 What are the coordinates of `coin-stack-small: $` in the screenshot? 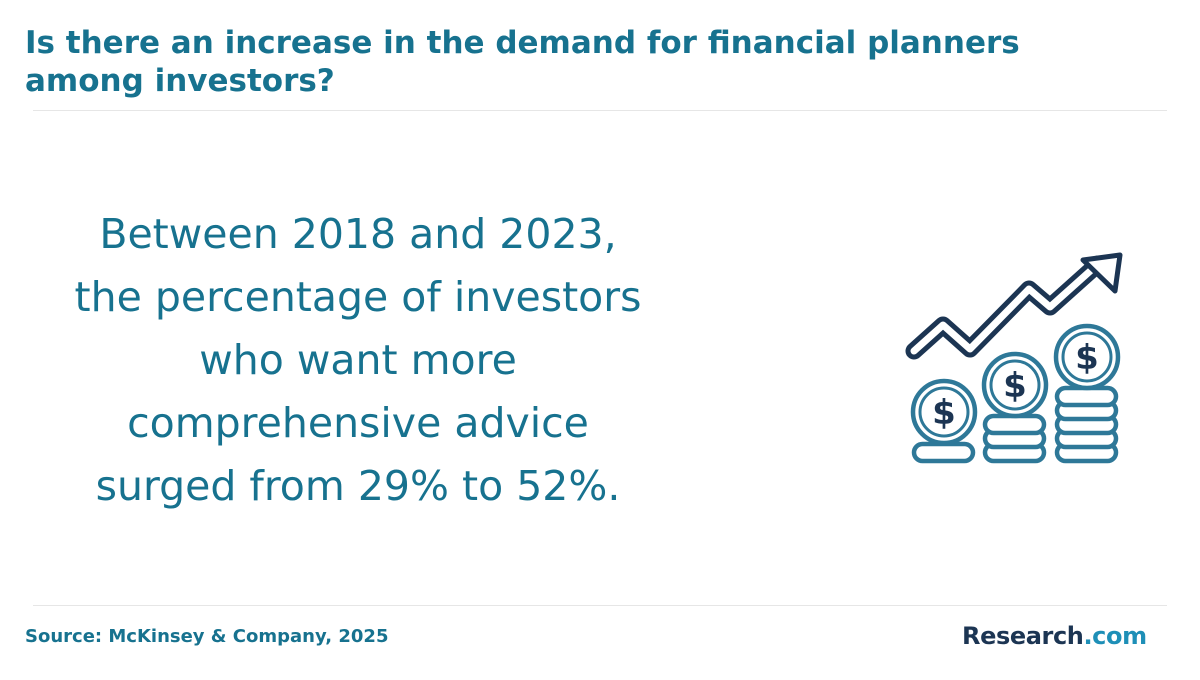 It's located at (944, 421).